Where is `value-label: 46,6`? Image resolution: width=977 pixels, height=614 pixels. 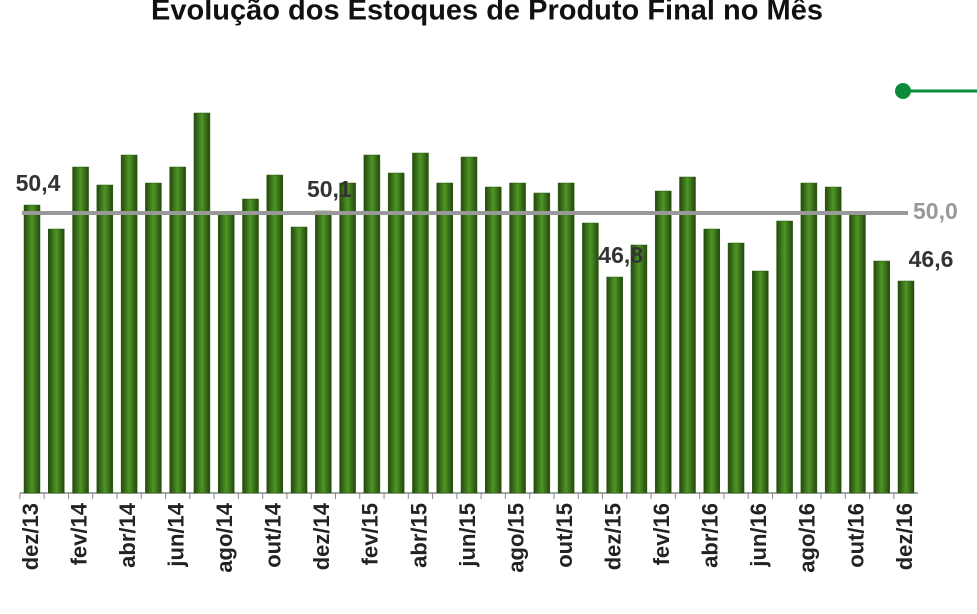
value-label: 46,6 is located at coordinates (931, 259).